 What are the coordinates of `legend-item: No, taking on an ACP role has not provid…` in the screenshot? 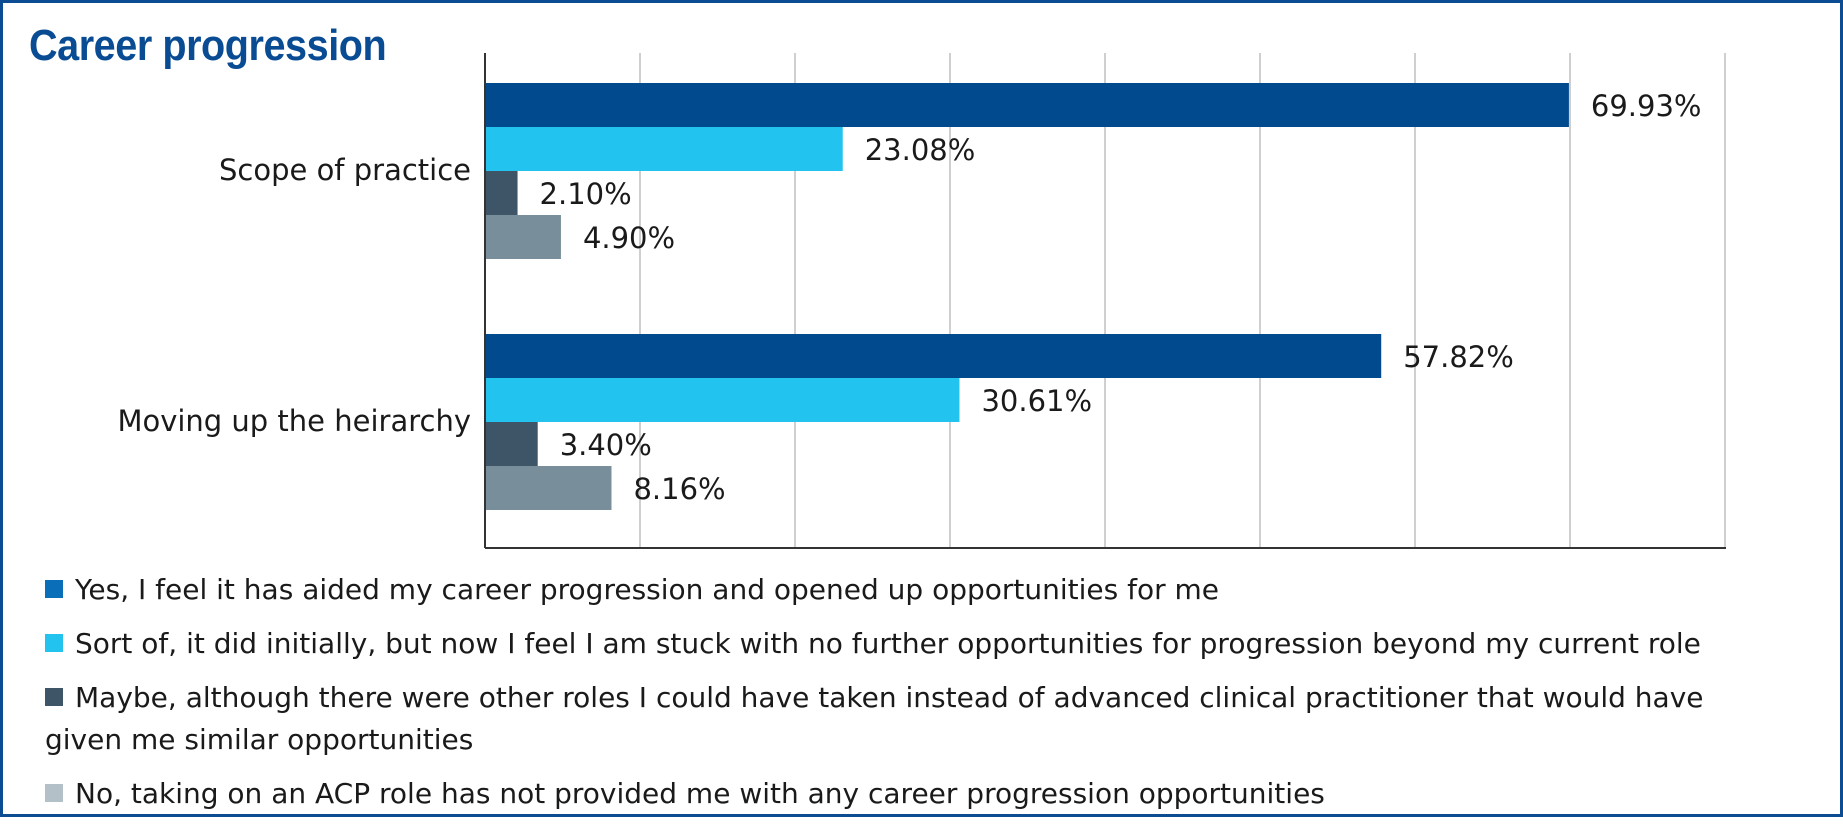 It's located at (895, 794).